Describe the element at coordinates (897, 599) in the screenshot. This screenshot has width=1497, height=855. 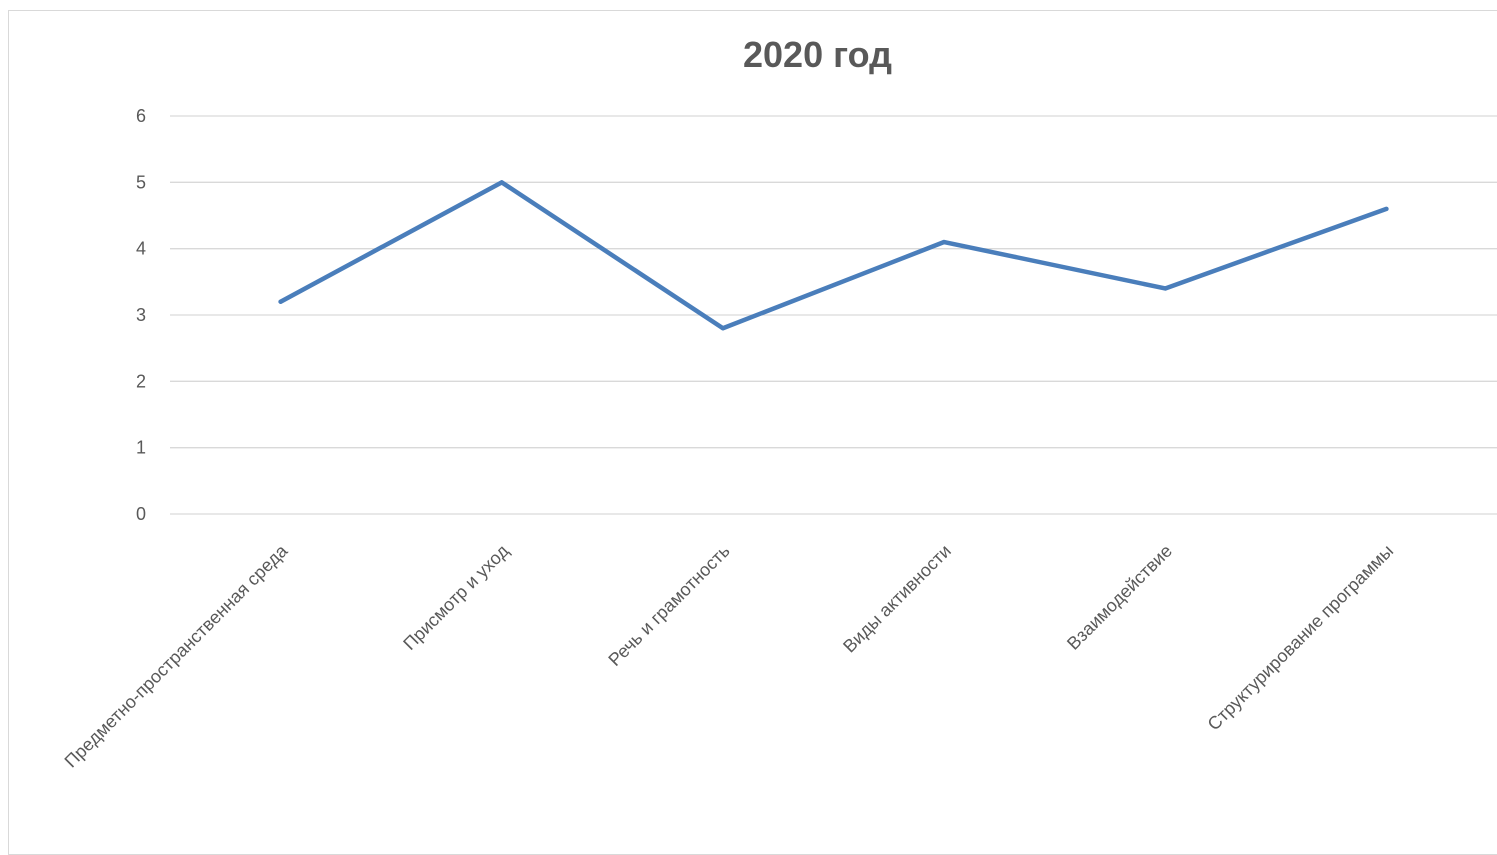
I see `x-category-label: Виды активности` at that location.